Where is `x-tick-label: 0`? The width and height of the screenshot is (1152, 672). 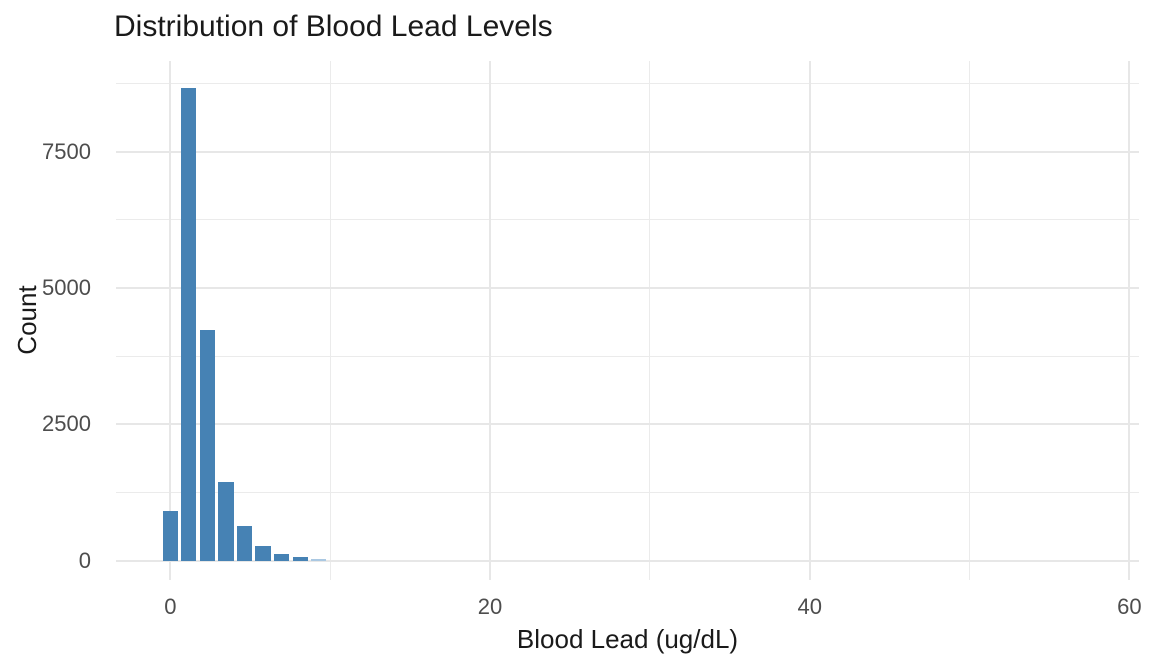 x-tick-label: 0 is located at coordinates (170, 606).